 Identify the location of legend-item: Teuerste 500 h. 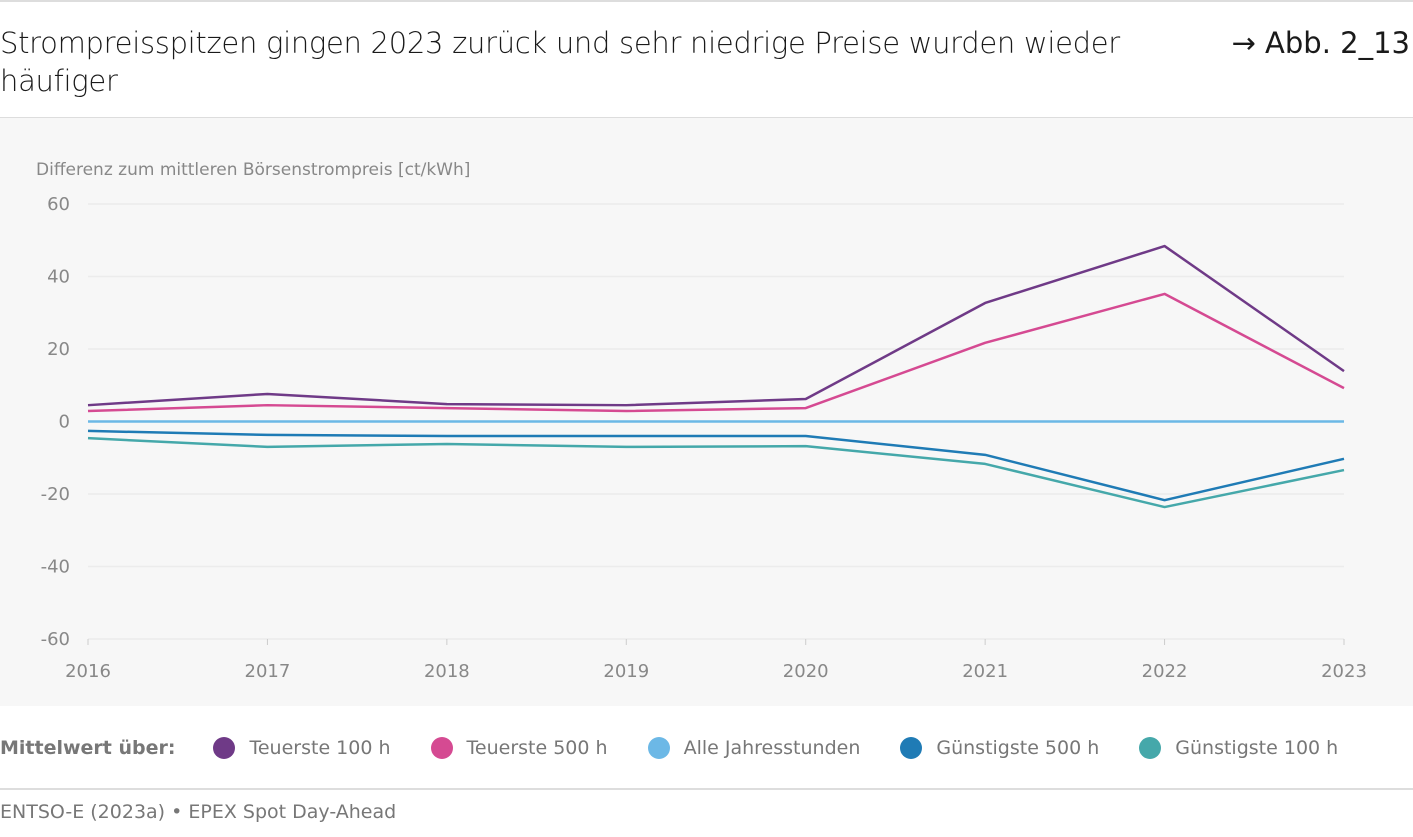
(519, 748).